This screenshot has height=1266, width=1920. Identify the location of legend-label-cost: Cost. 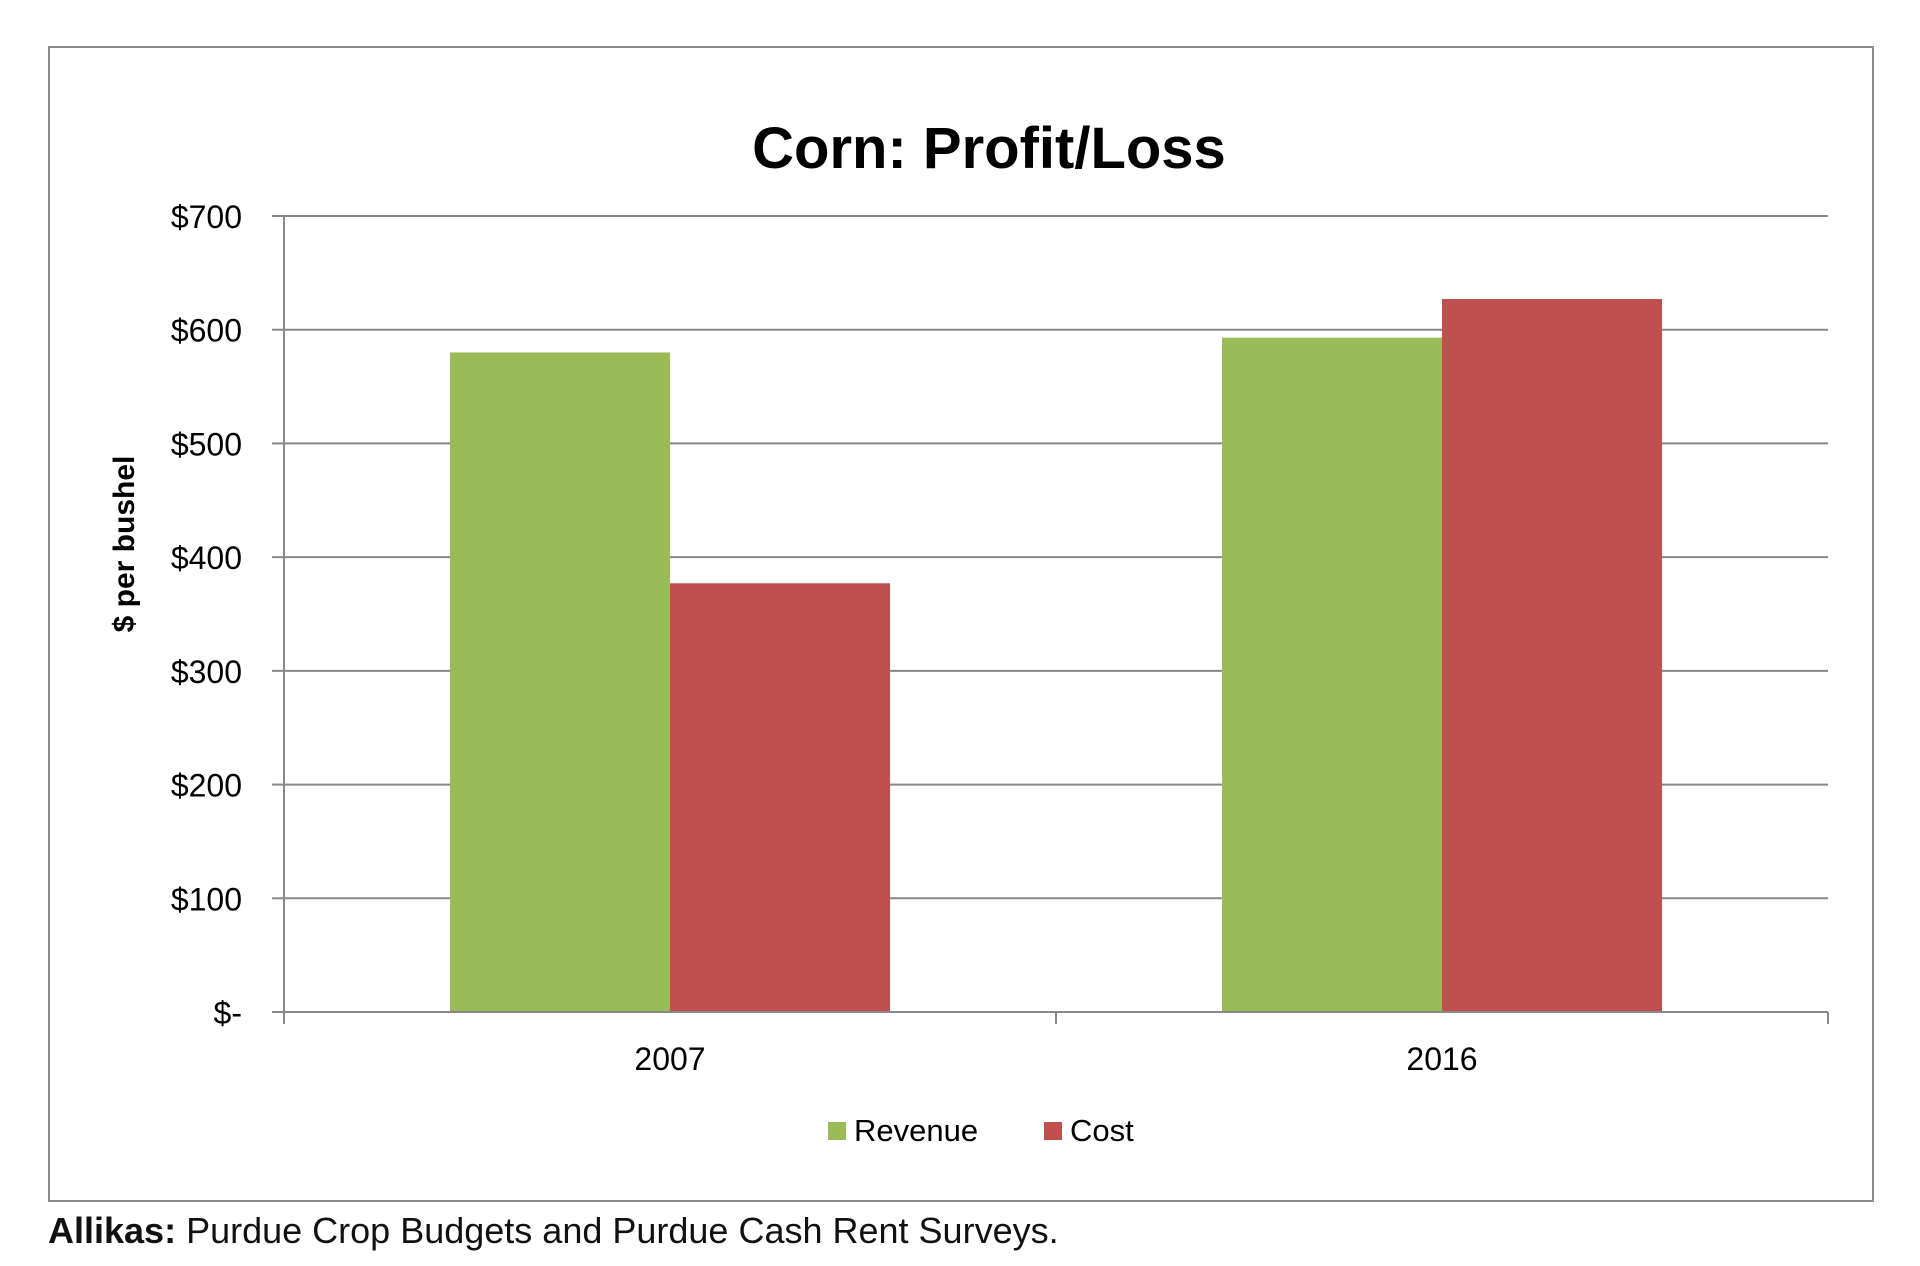
(1102, 1130).